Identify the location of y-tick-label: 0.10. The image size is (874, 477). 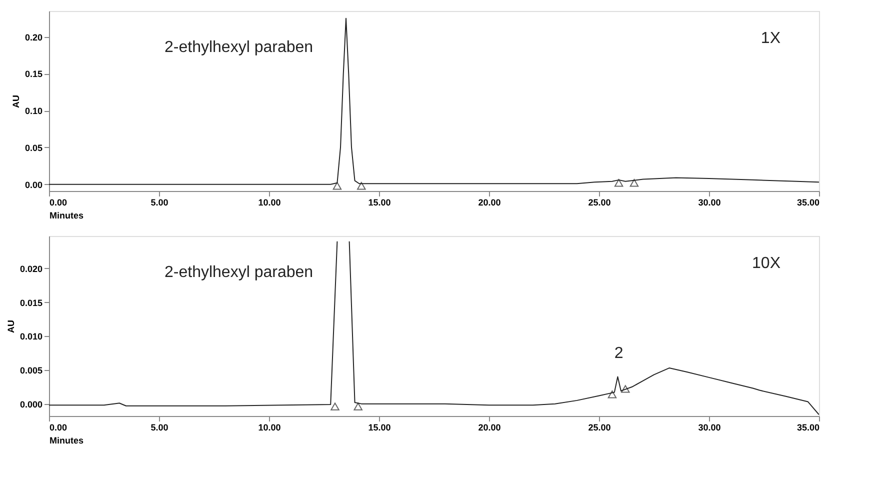
(33, 111).